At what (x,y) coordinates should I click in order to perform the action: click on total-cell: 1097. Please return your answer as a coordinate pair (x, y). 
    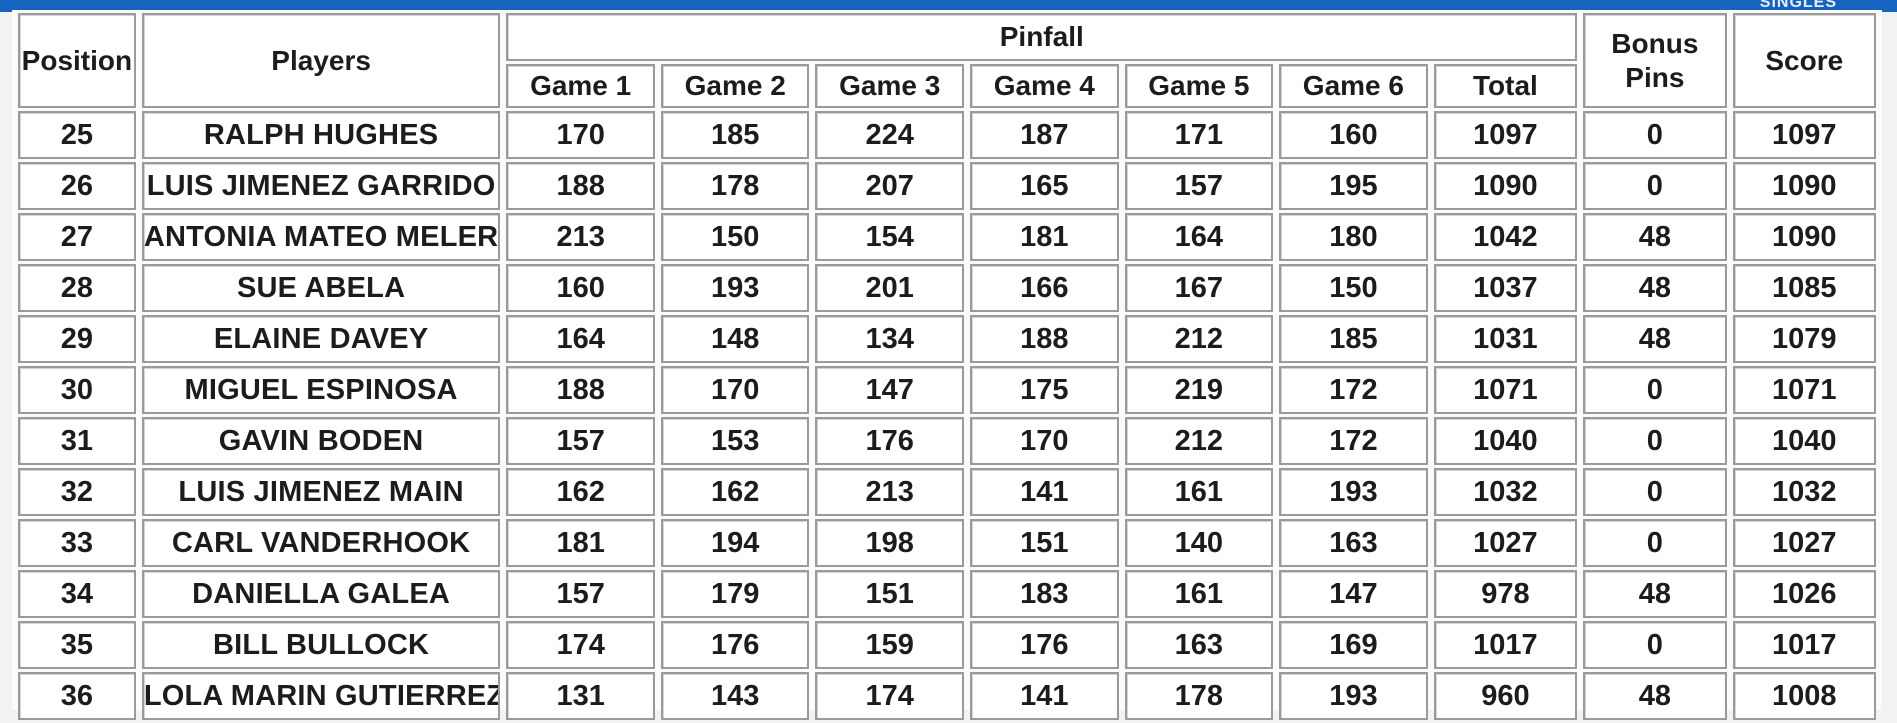
    Looking at the image, I should click on (1505, 135).